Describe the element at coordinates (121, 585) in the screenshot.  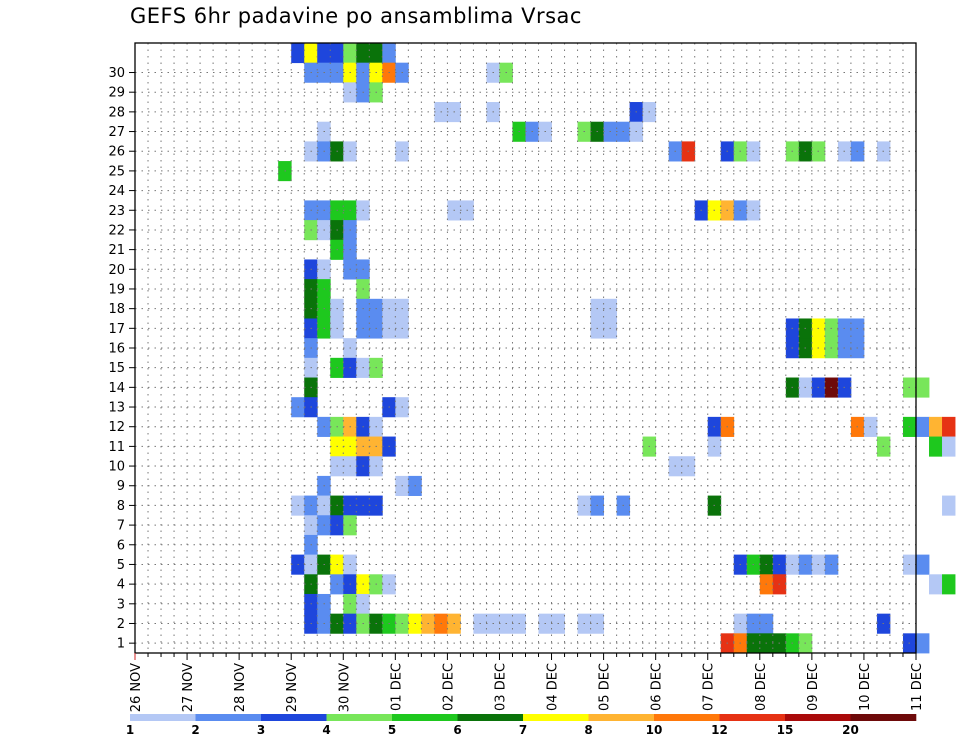
I see `y-tick-label: 4` at that location.